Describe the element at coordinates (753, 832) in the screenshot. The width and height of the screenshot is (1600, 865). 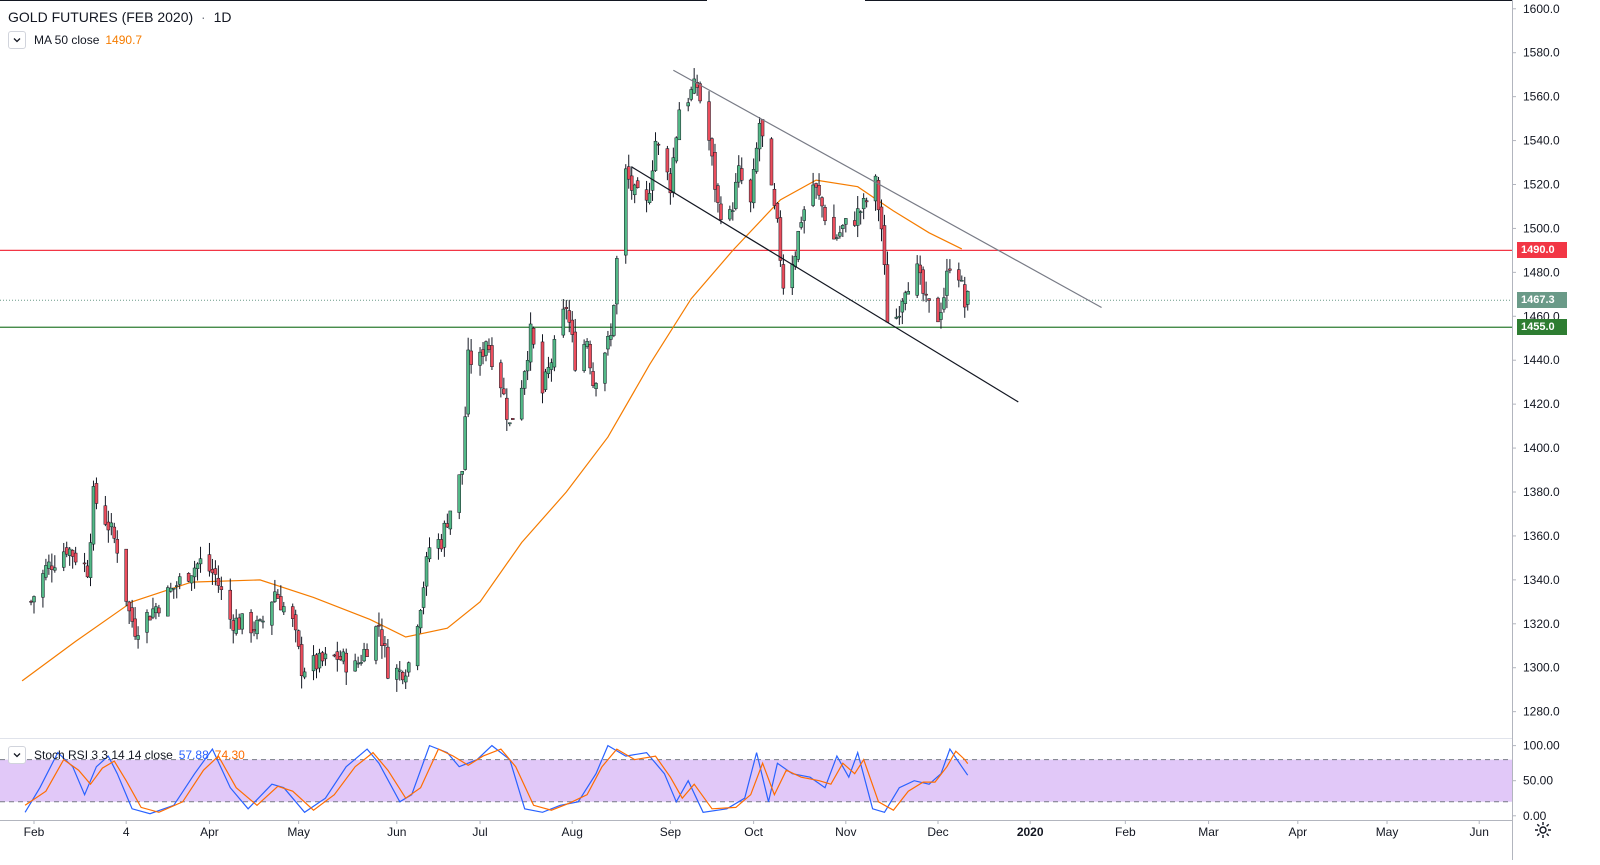
I see `time-axis-label: Oct` at that location.